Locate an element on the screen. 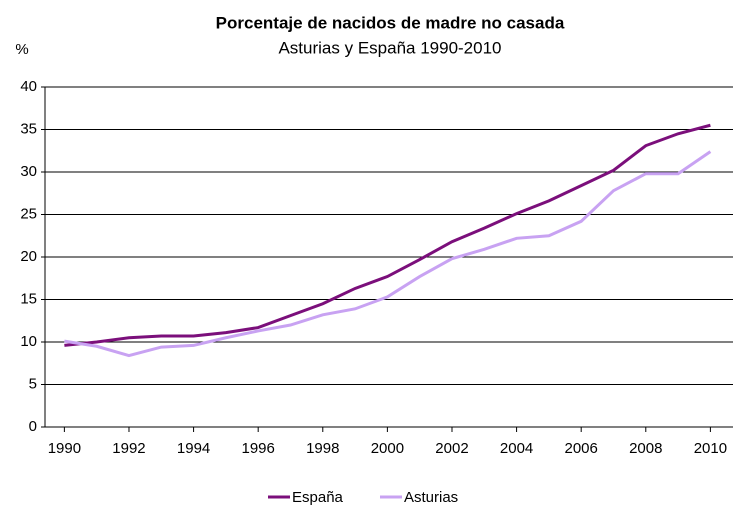 The height and width of the screenshot is (507, 735). x-tick-label: 2006 is located at coordinates (581, 448).